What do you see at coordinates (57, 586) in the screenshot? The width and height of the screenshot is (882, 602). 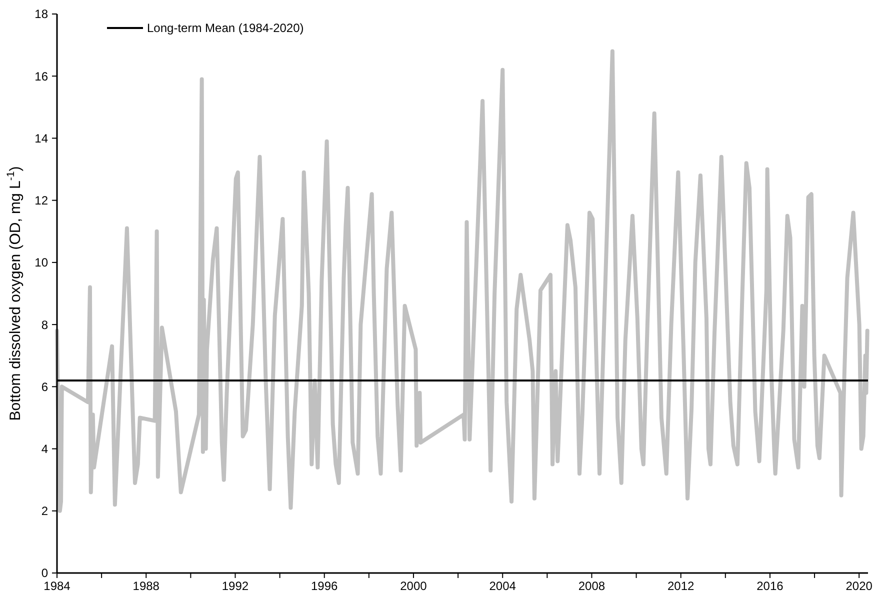 I see `x-tick-label: 1984` at bounding box center [57, 586].